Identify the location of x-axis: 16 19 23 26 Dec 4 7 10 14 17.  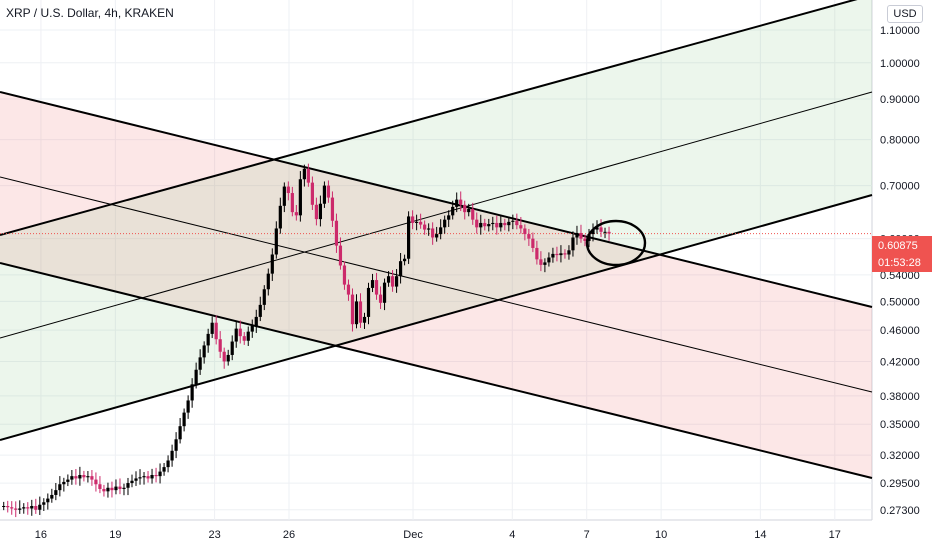
(438, 535).